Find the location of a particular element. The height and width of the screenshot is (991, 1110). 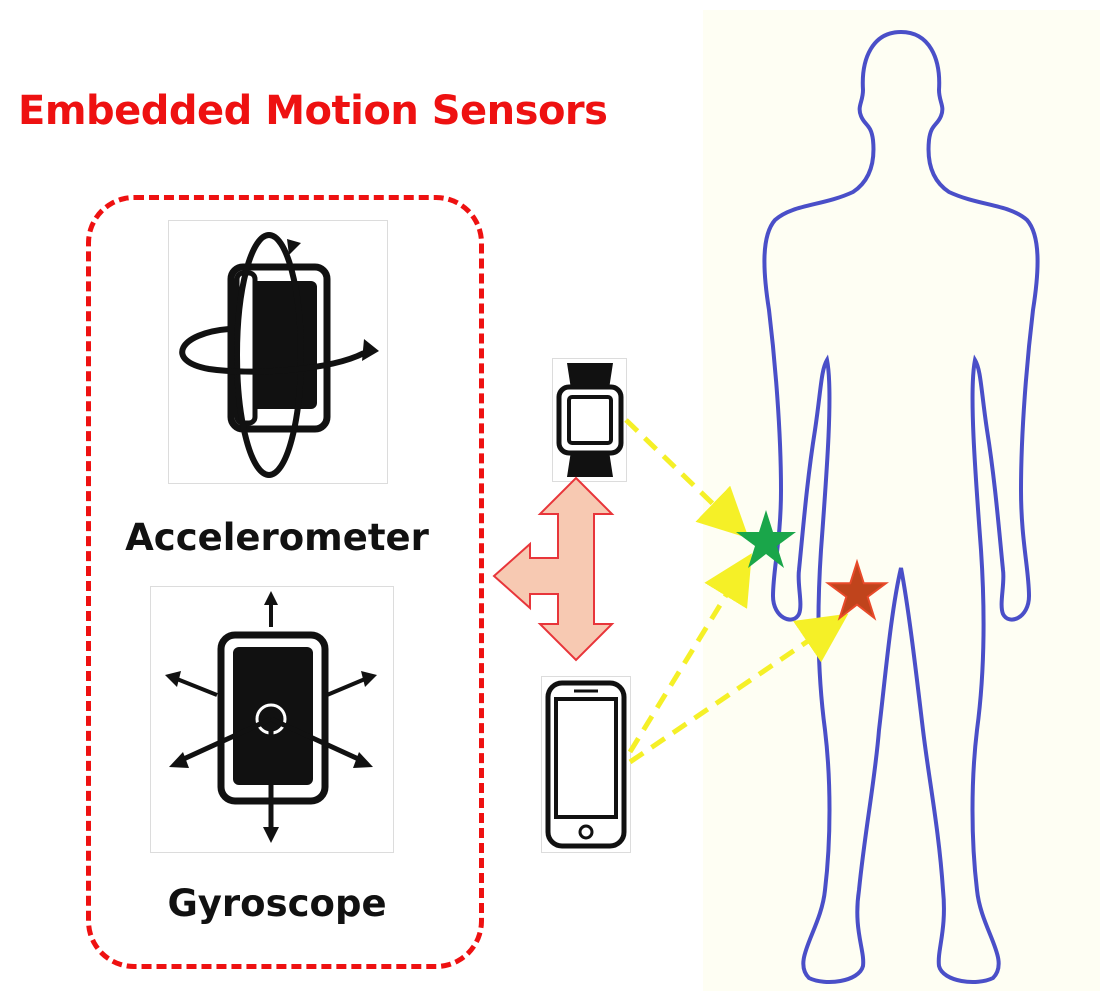

rotating-phone-icon is located at coordinates (279, 355).